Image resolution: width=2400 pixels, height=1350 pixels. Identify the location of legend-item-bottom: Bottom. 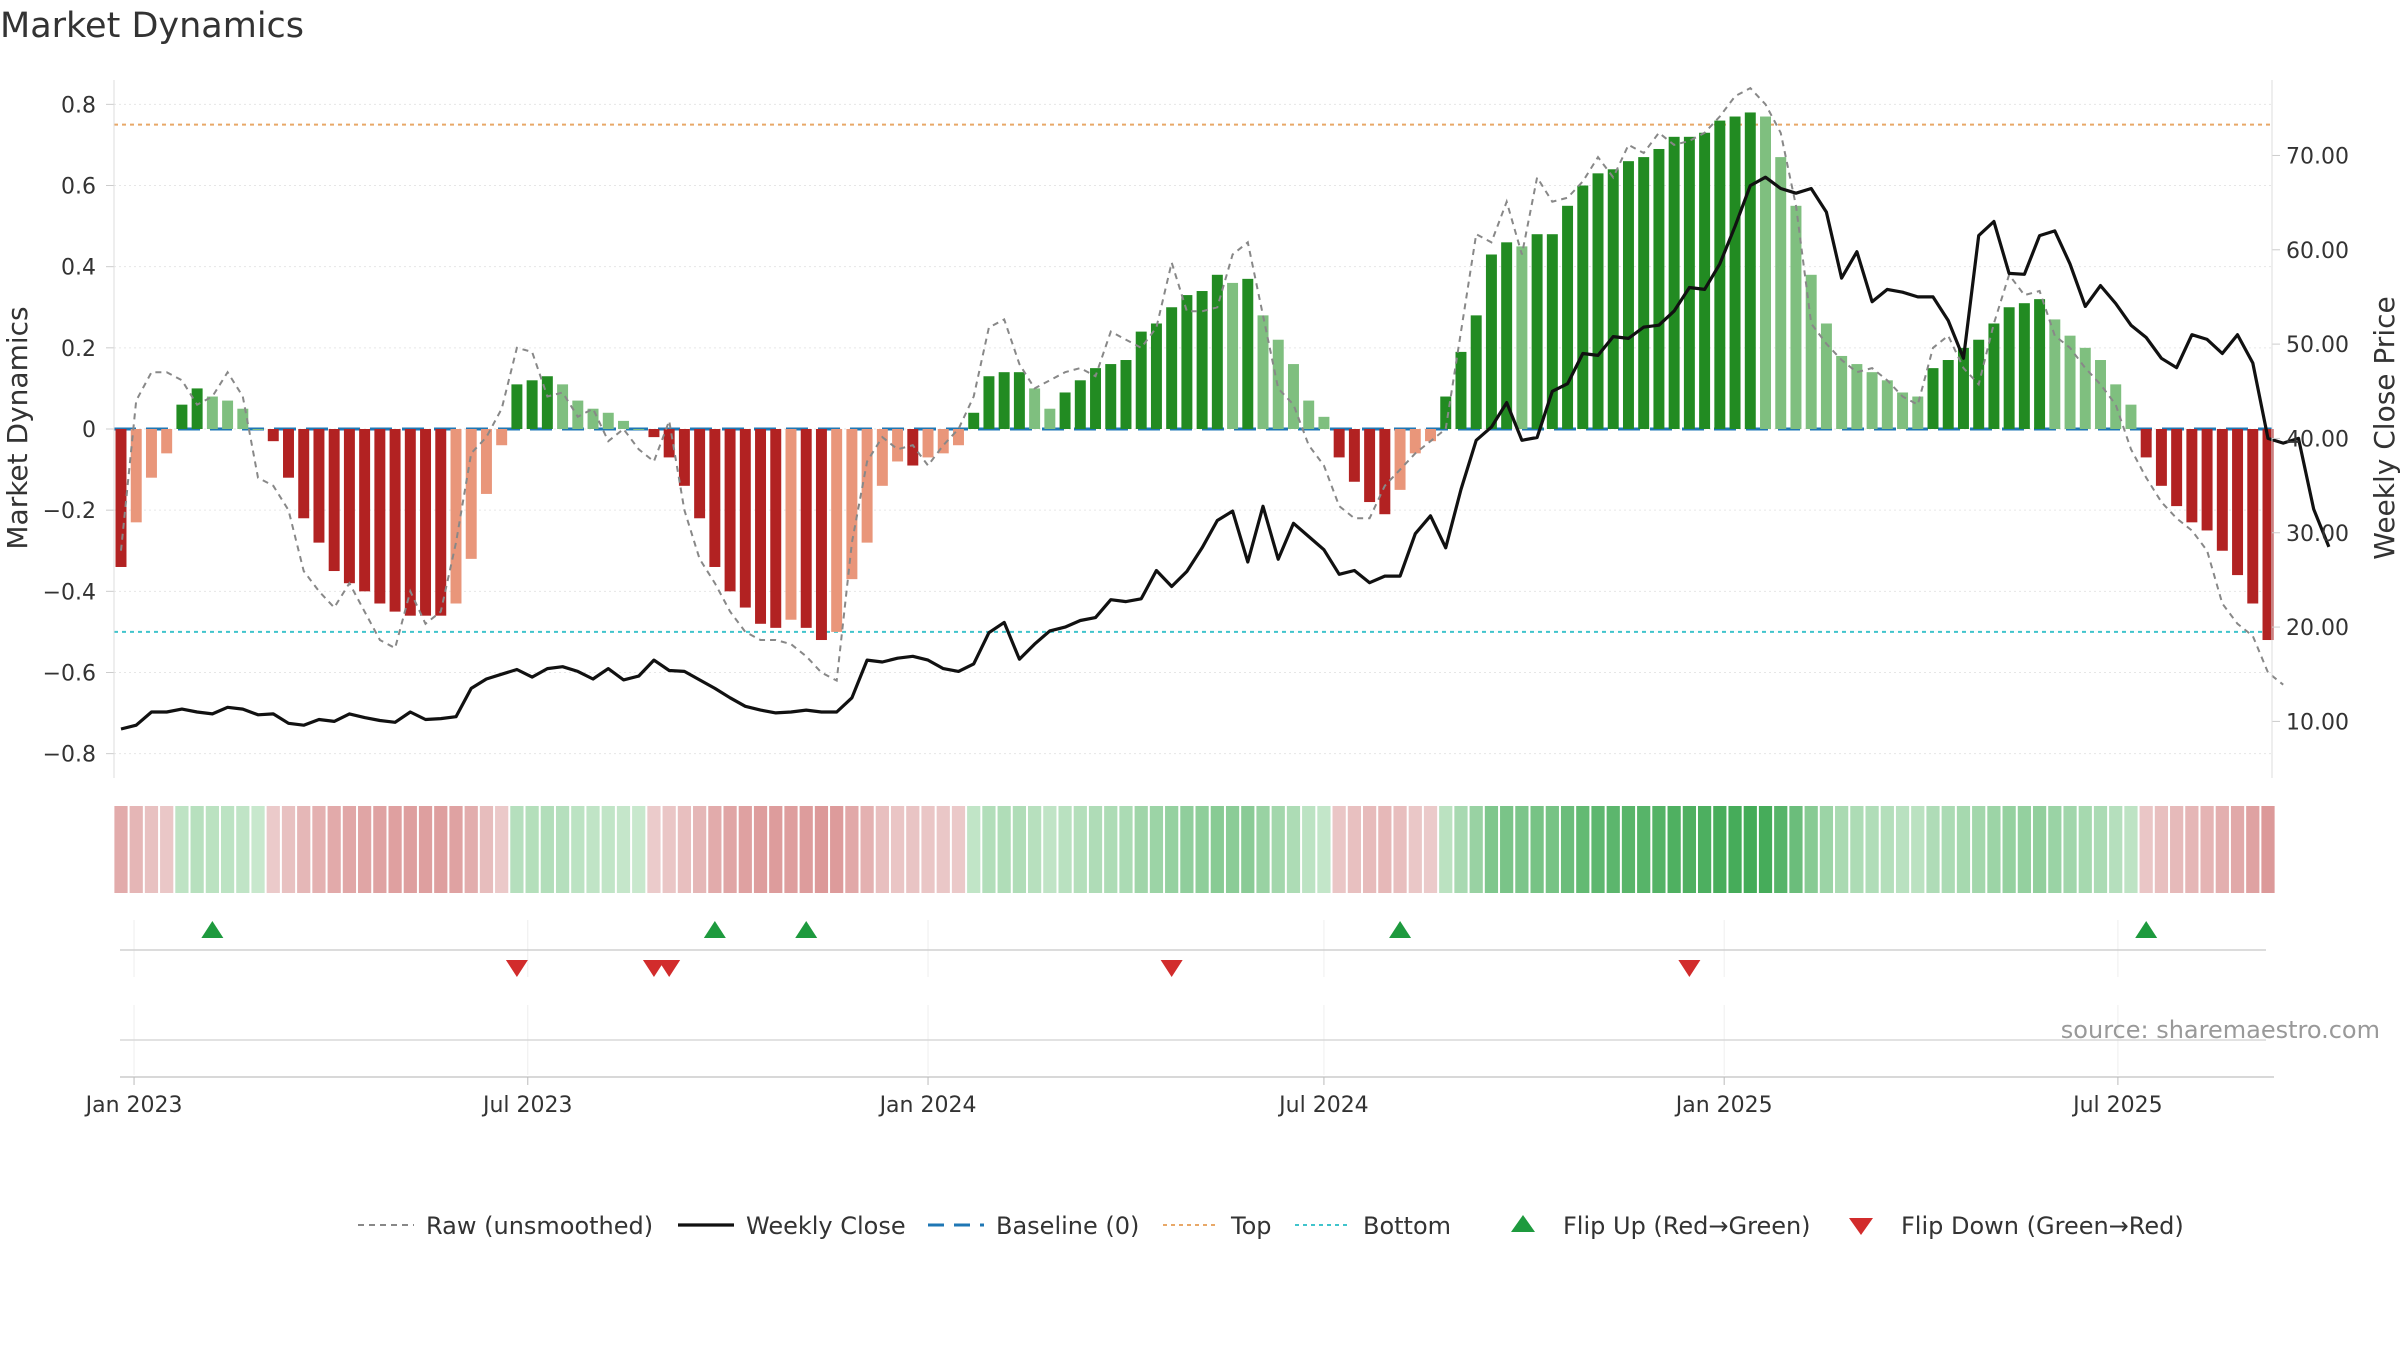
(1373, 1226).